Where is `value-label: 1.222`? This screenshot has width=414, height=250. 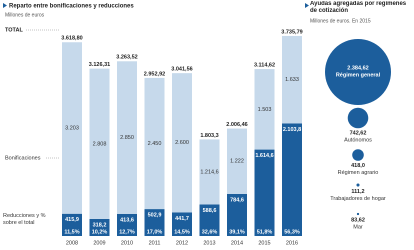
value-label: 1.222 is located at coordinates (237, 162).